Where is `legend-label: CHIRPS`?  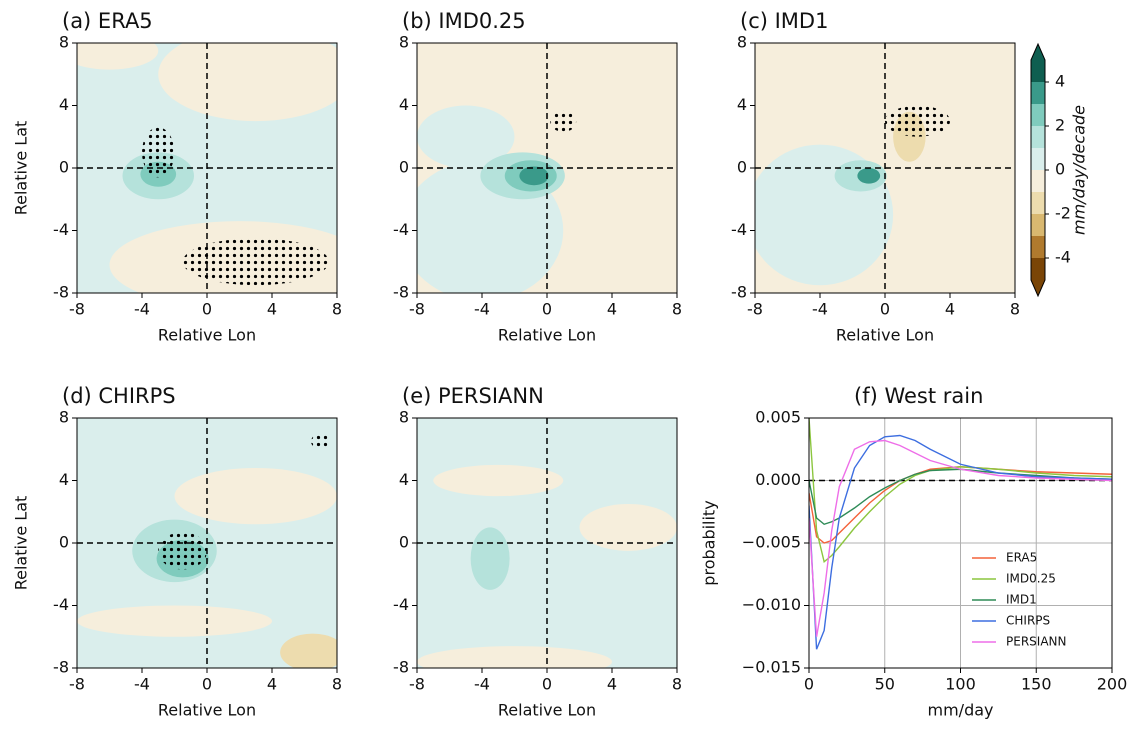
legend-label: CHIRPS is located at coordinates (1028, 621).